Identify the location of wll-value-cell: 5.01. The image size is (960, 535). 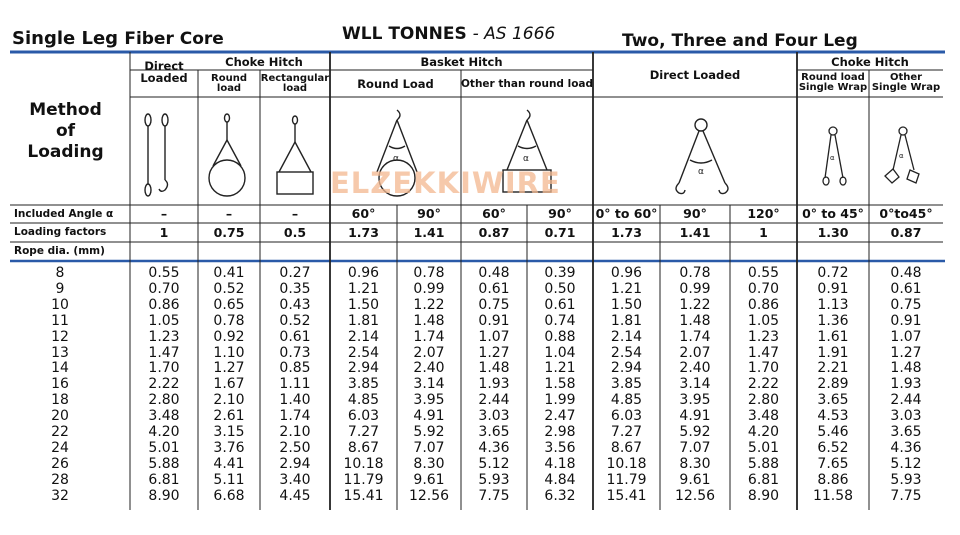
(164, 447).